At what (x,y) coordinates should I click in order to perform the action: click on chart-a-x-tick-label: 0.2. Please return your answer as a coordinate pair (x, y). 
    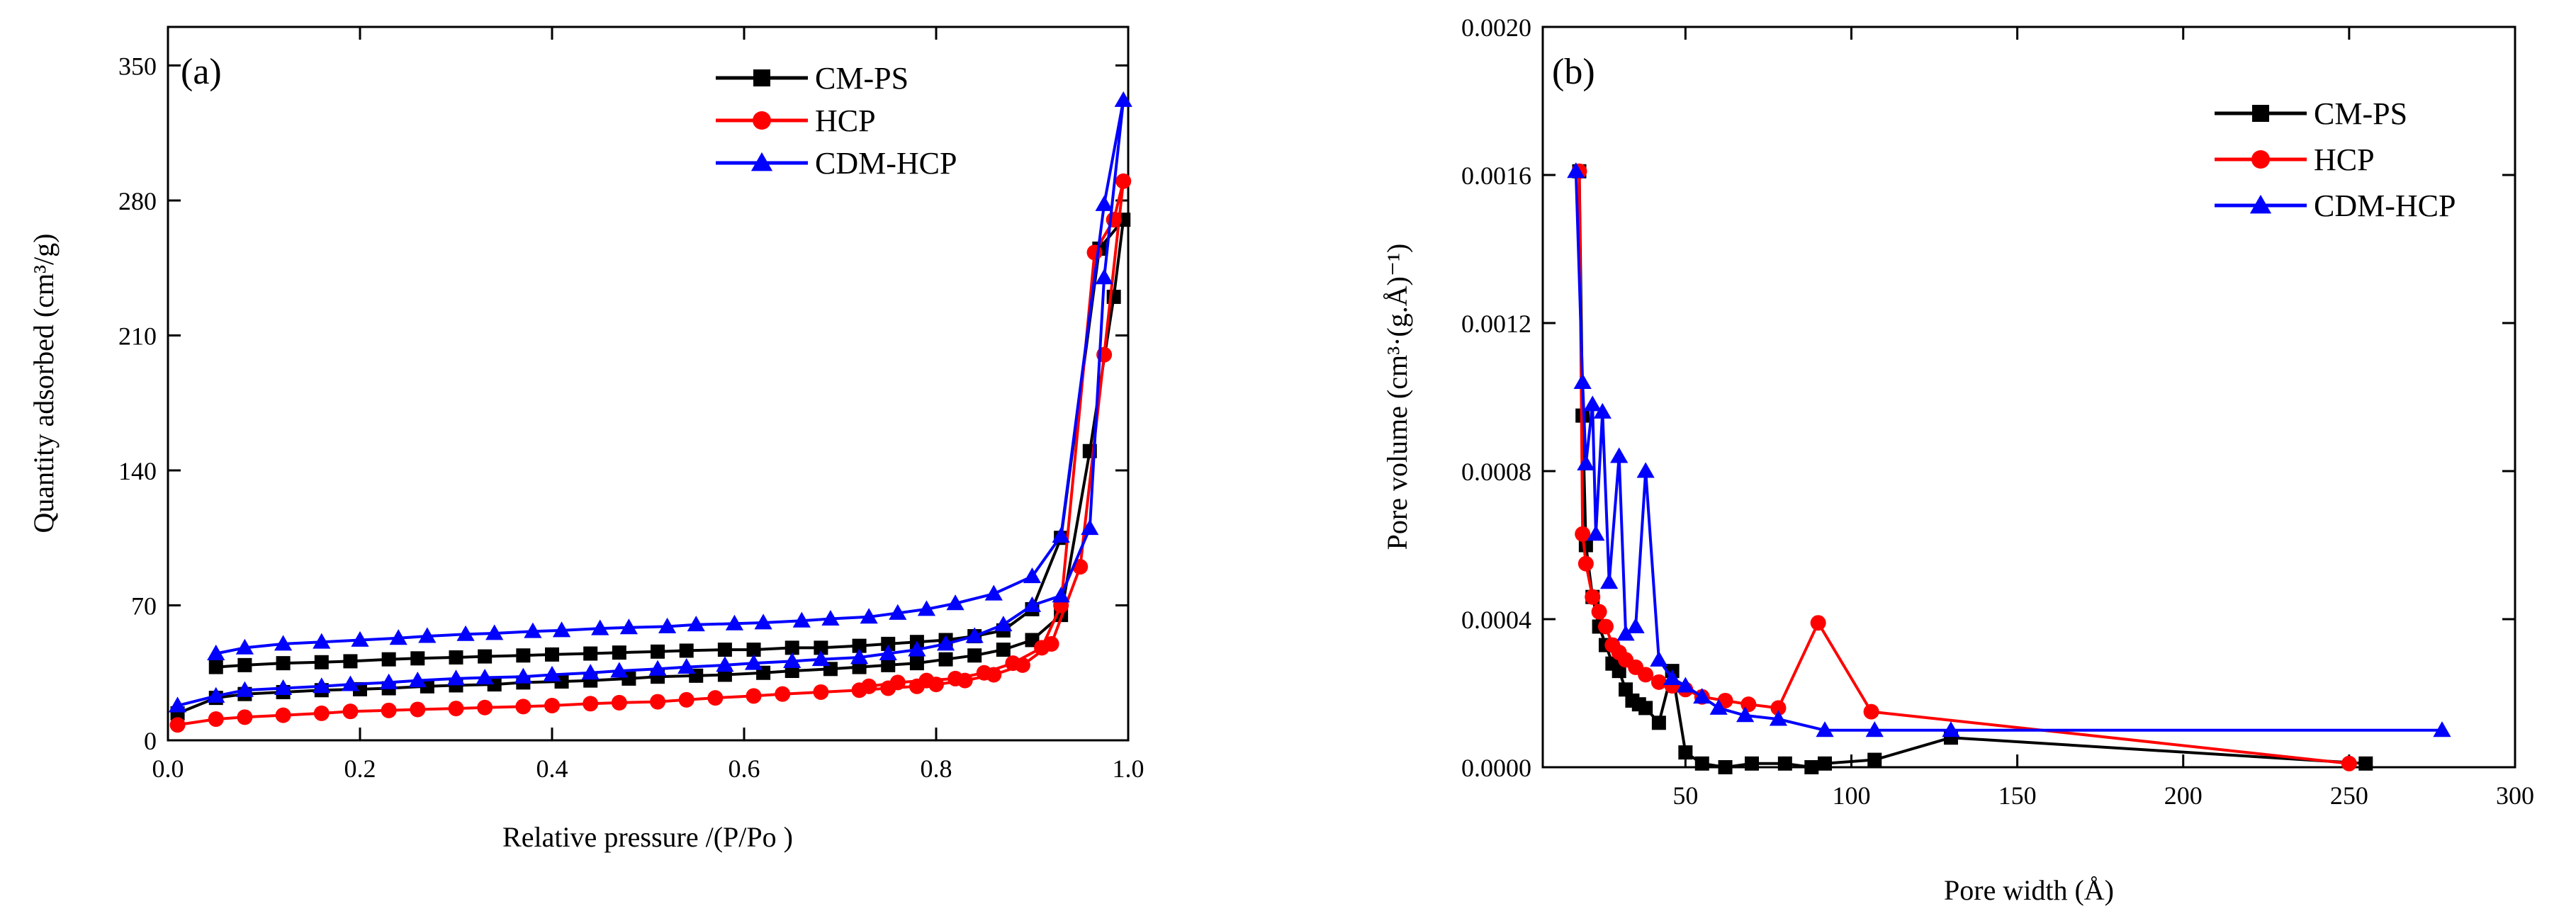
    Looking at the image, I should click on (360, 768).